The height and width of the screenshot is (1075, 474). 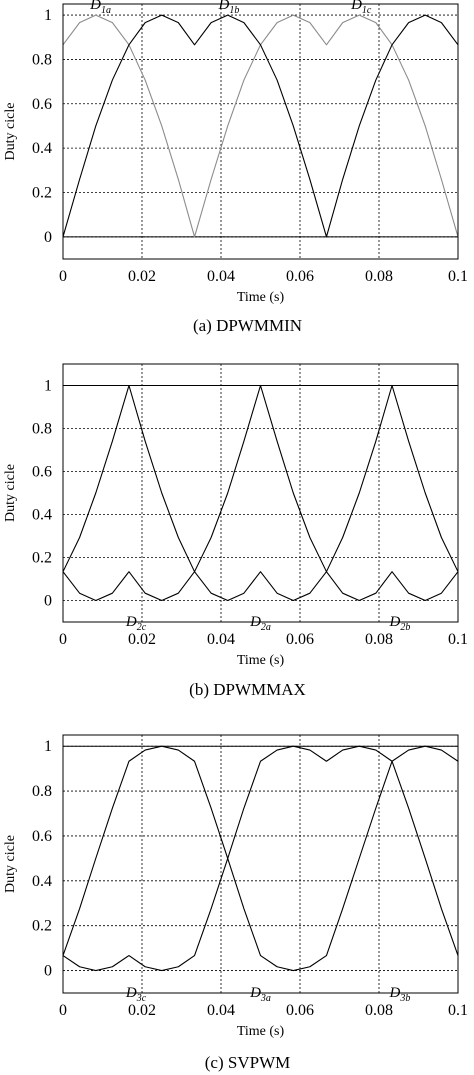 I want to click on series-label-D3a: D3a, so click(x=260, y=994).